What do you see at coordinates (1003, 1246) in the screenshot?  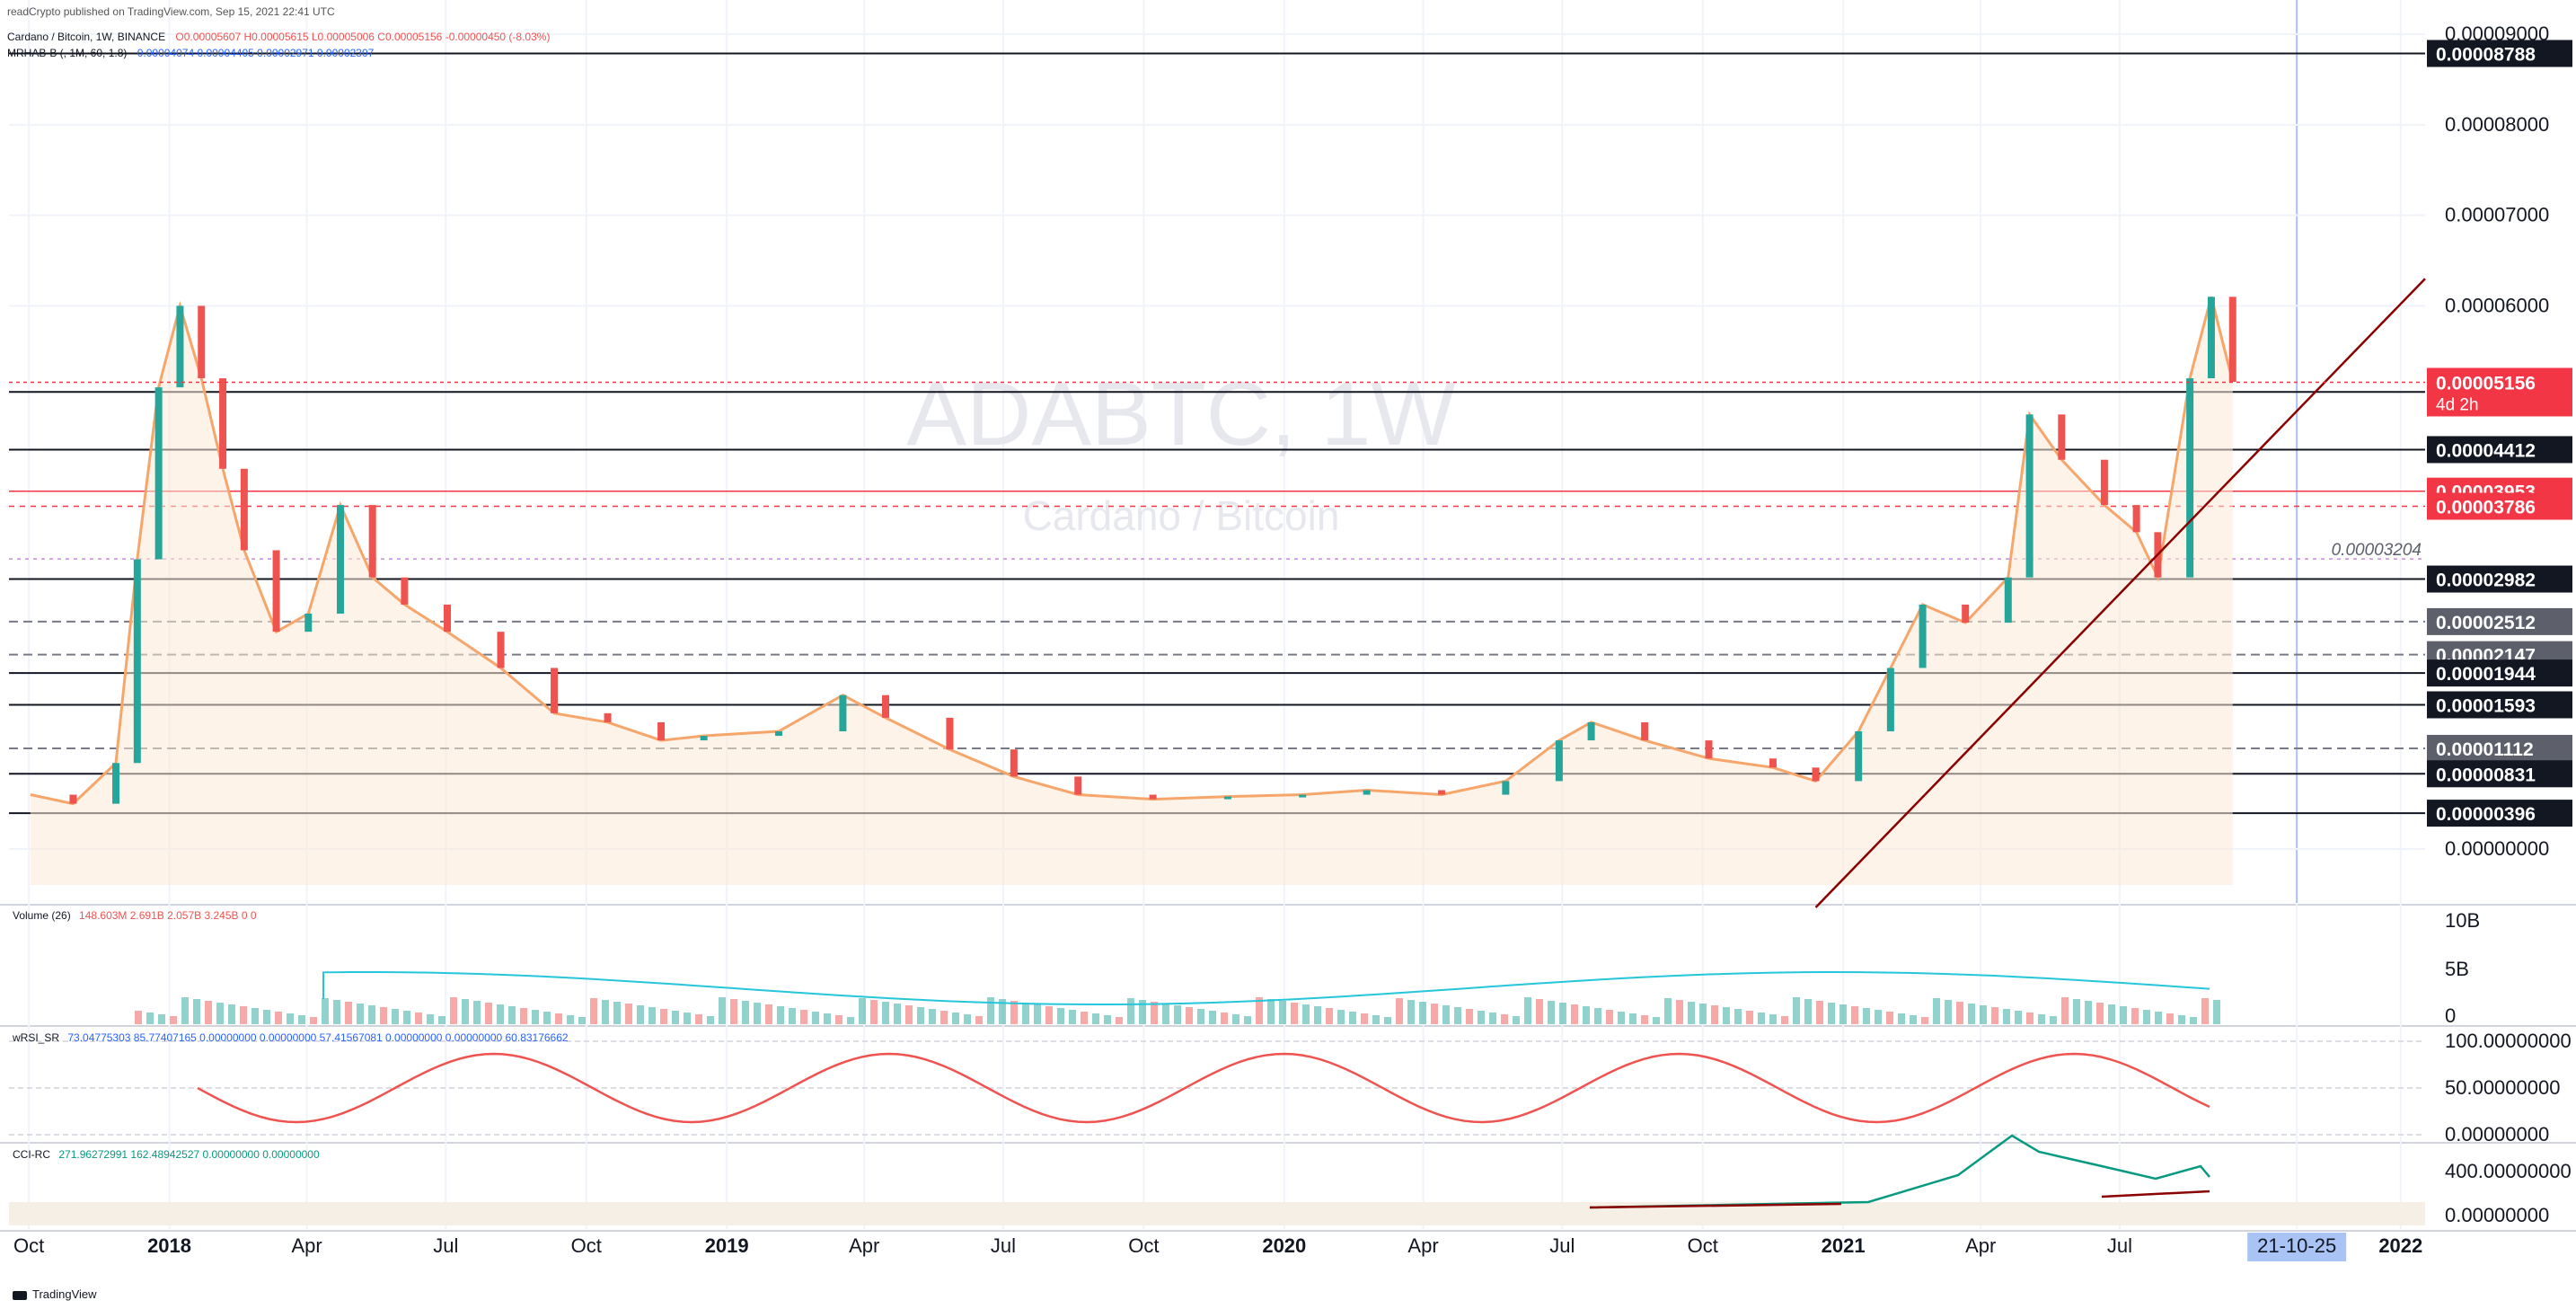 I see `x-tick-label: Jul` at bounding box center [1003, 1246].